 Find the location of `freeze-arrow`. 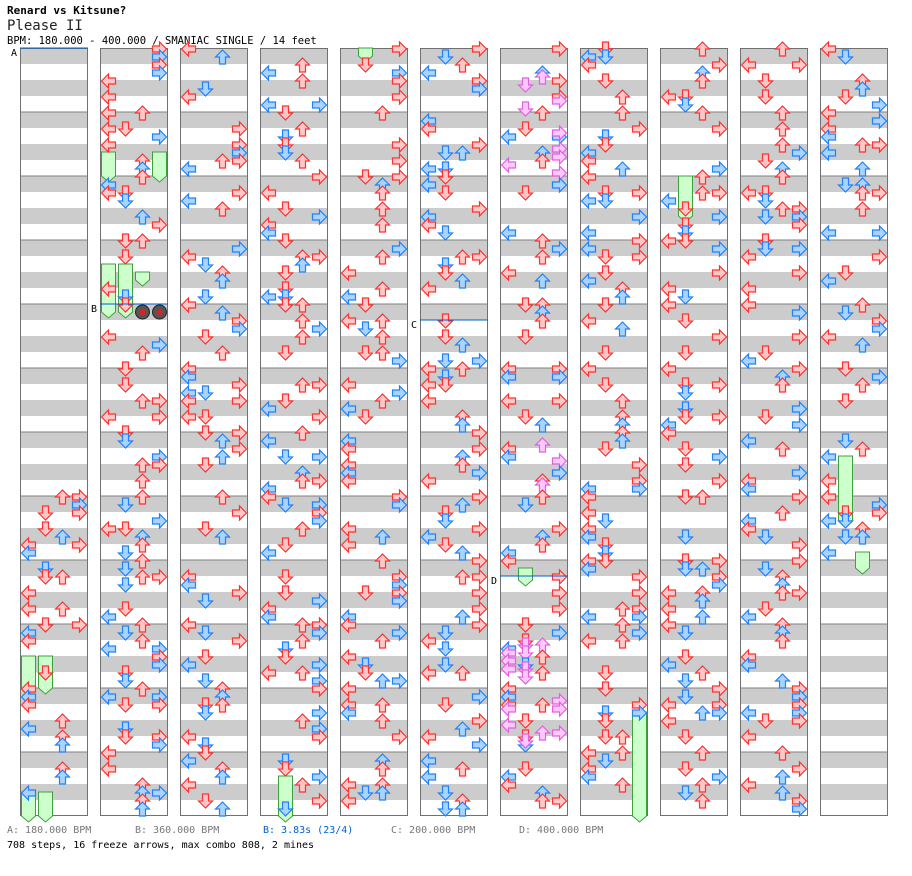

freeze-arrow is located at coordinates (639, 767).